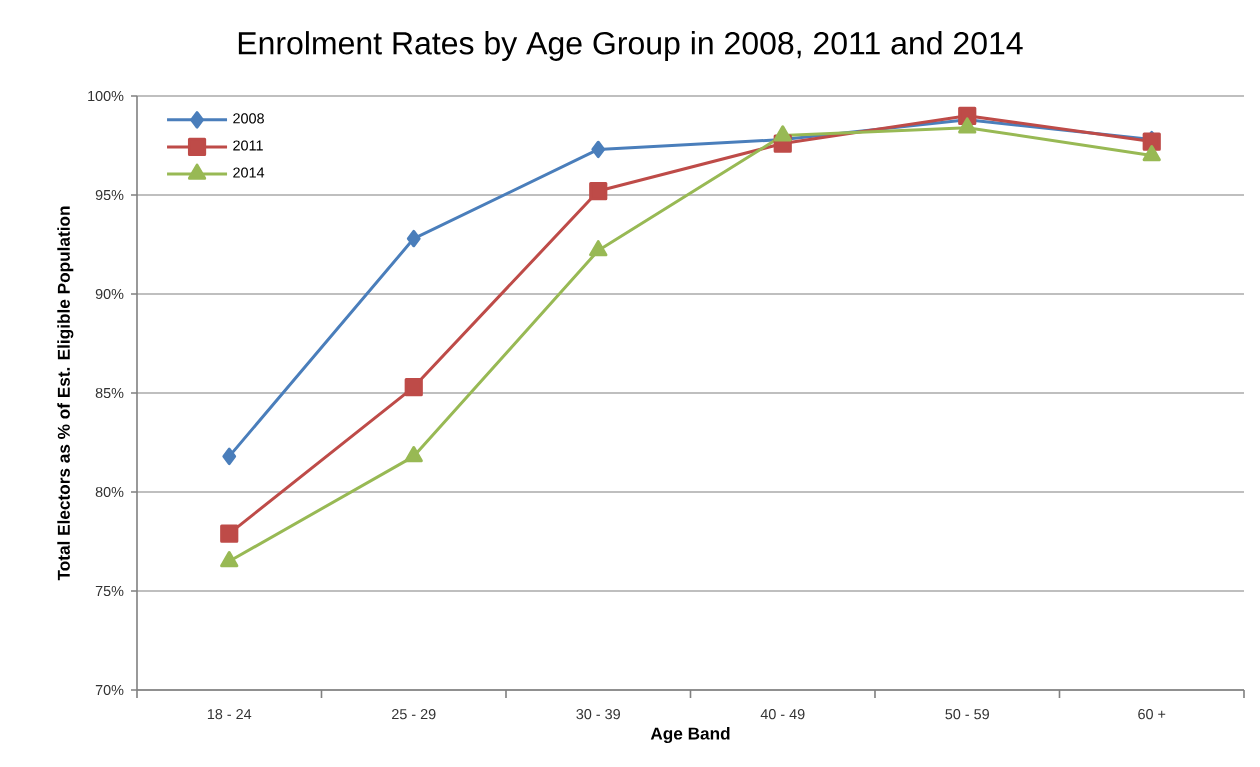 The height and width of the screenshot is (767, 1260). I want to click on legend-label: 2008, so click(248, 118).